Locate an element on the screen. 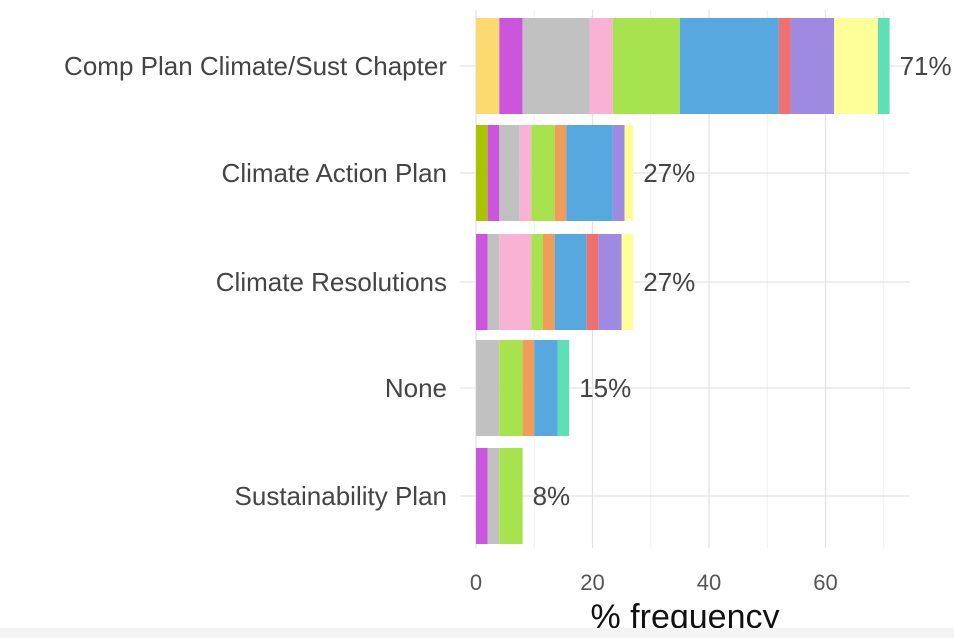 The height and width of the screenshot is (638, 954). category-label: Comp Plan Climate/Sust Chapter is located at coordinates (255, 66).